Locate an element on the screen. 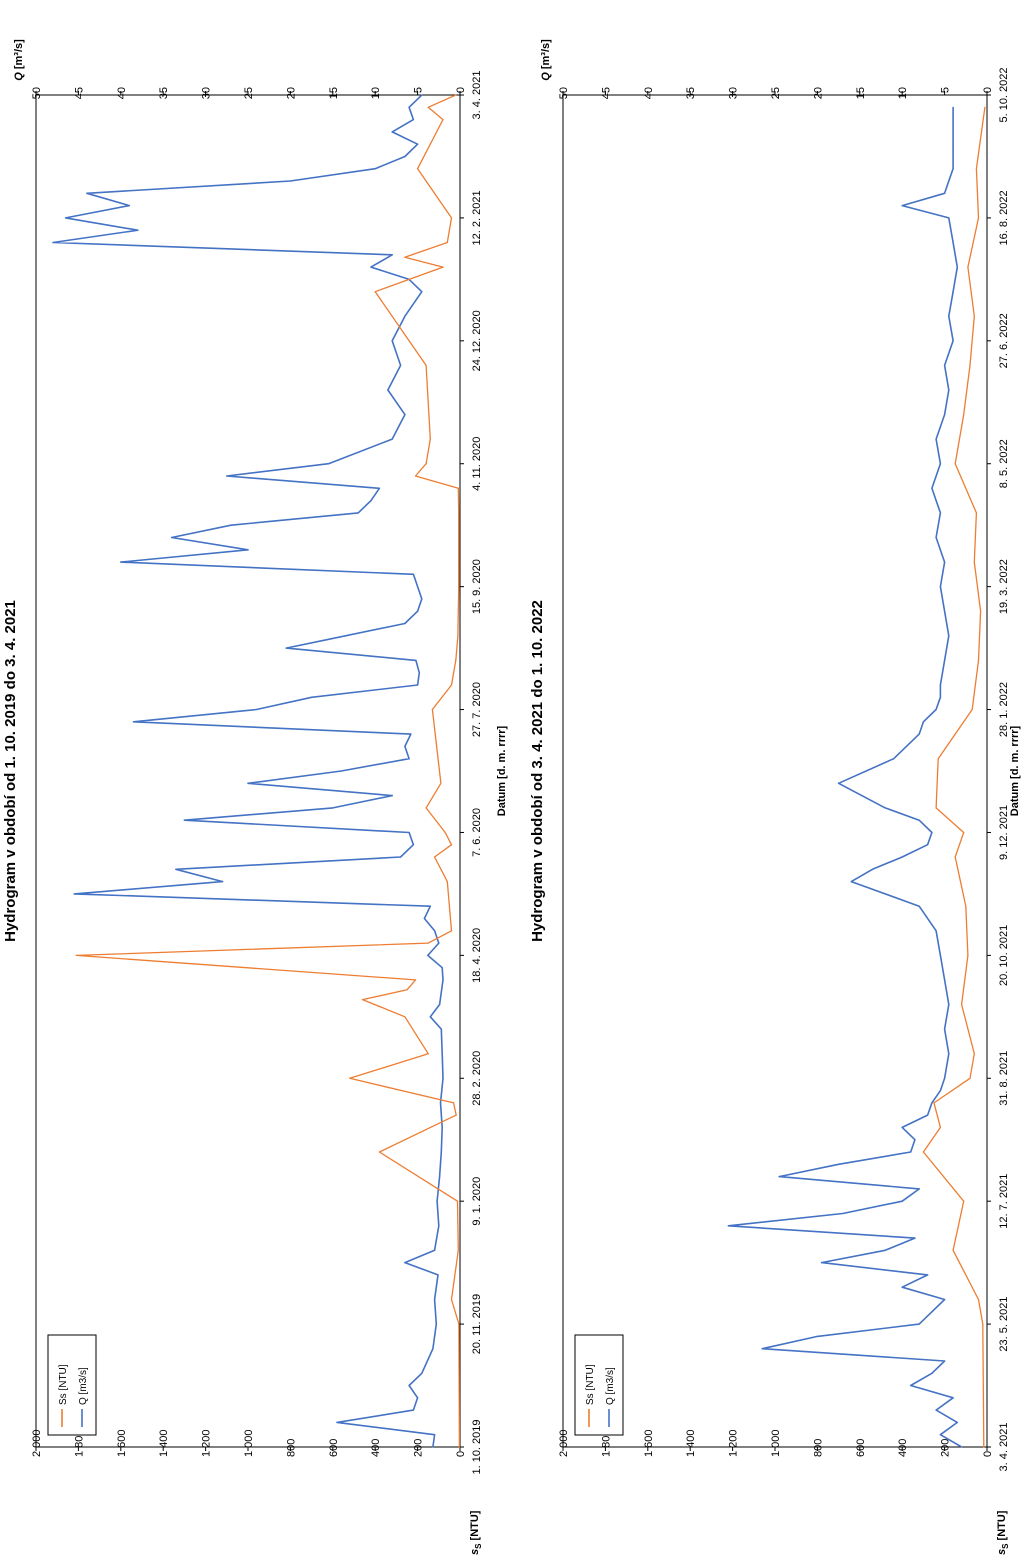  left-axis-tick-label: 200 is located at coordinates (946, 1448).